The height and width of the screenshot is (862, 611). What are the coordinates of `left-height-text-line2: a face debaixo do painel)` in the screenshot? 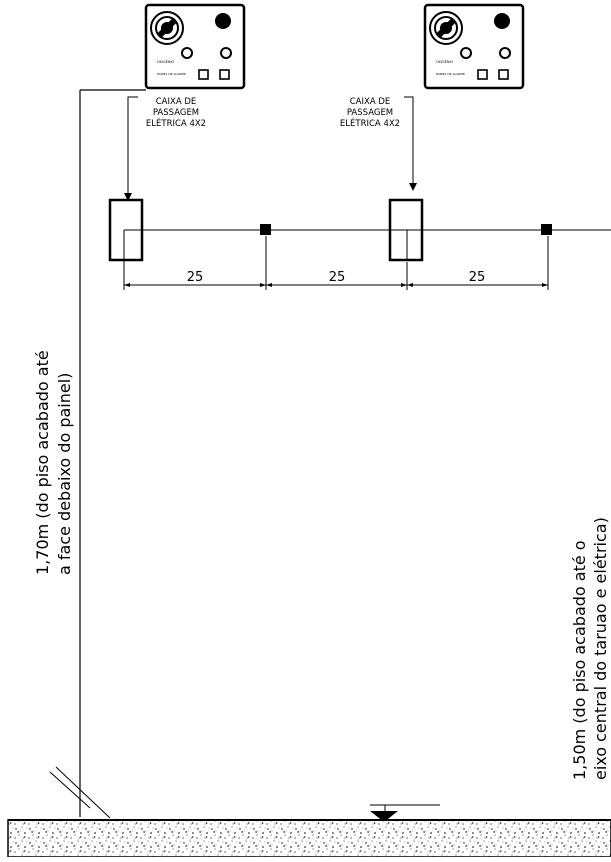 It's located at (64, 474).